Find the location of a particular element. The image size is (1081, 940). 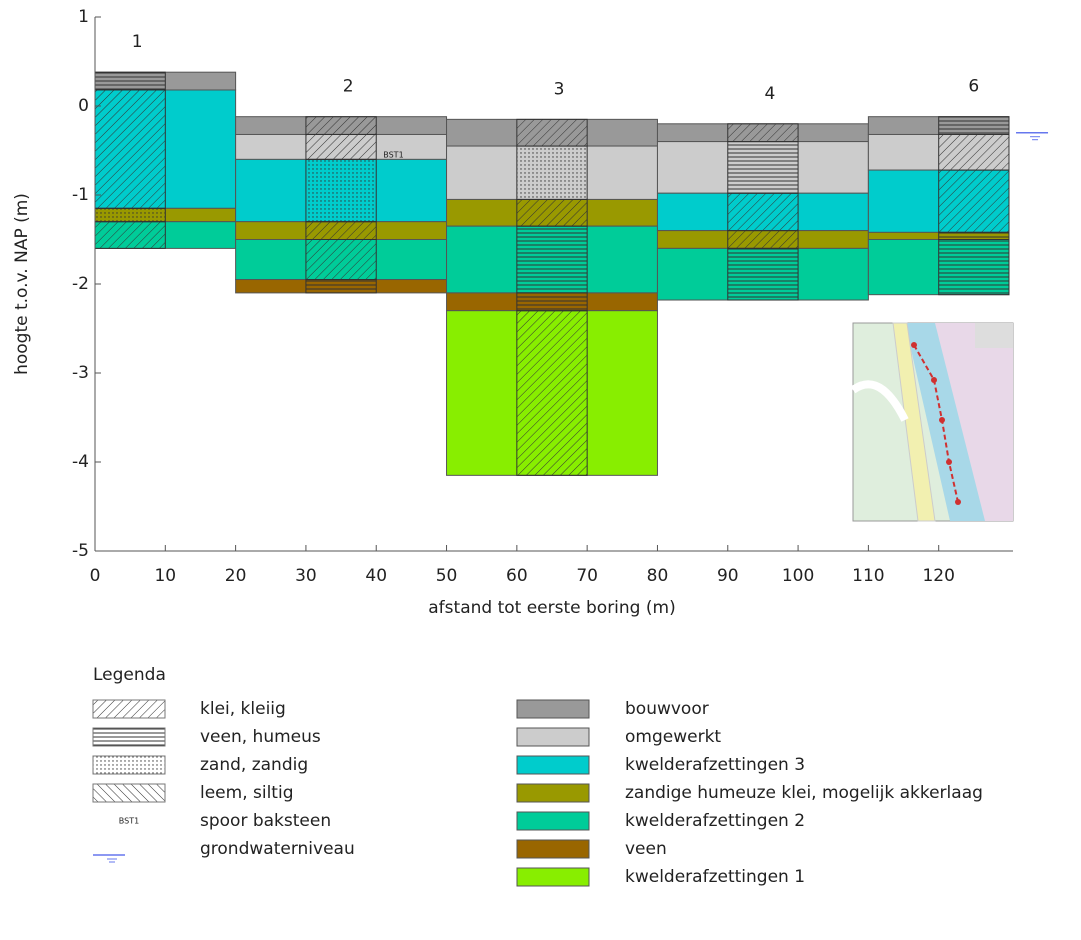

x-tick-label: 40 is located at coordinates (376, 576).